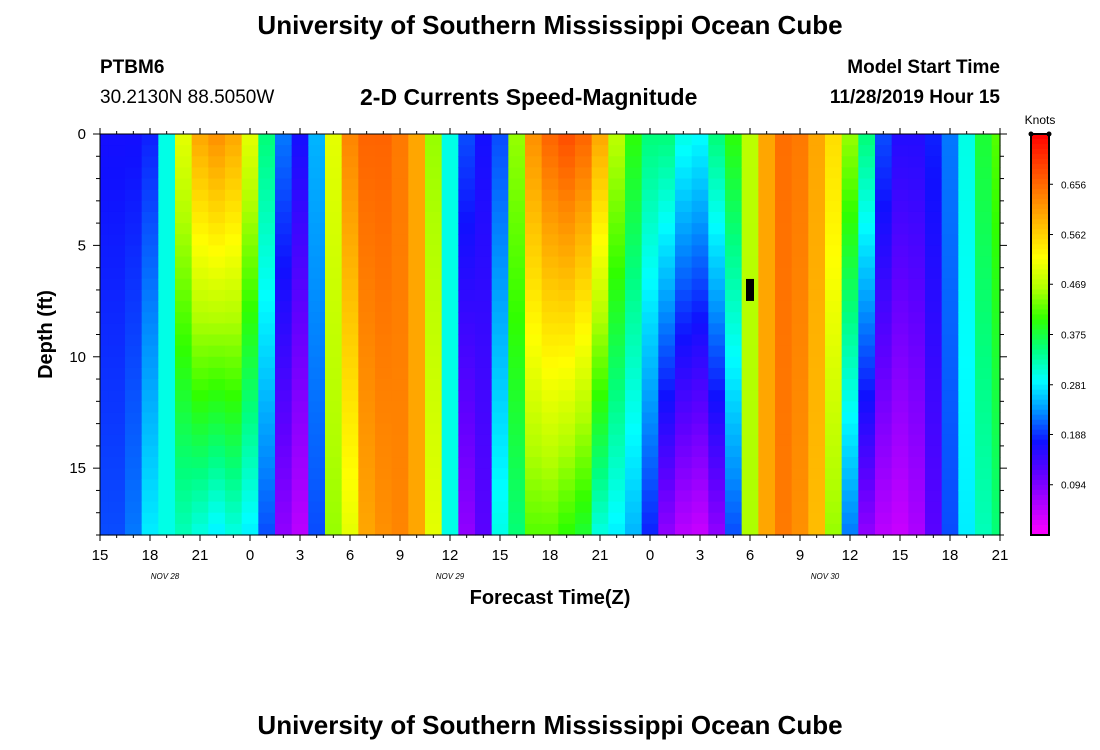 This screenshot has width=1100, height=750. What do you see at coordinates (529, 97) in the screenshot?
I see `chart-title: 2-D Currents Speed-Magnitude` at bounding box center [529, 97].